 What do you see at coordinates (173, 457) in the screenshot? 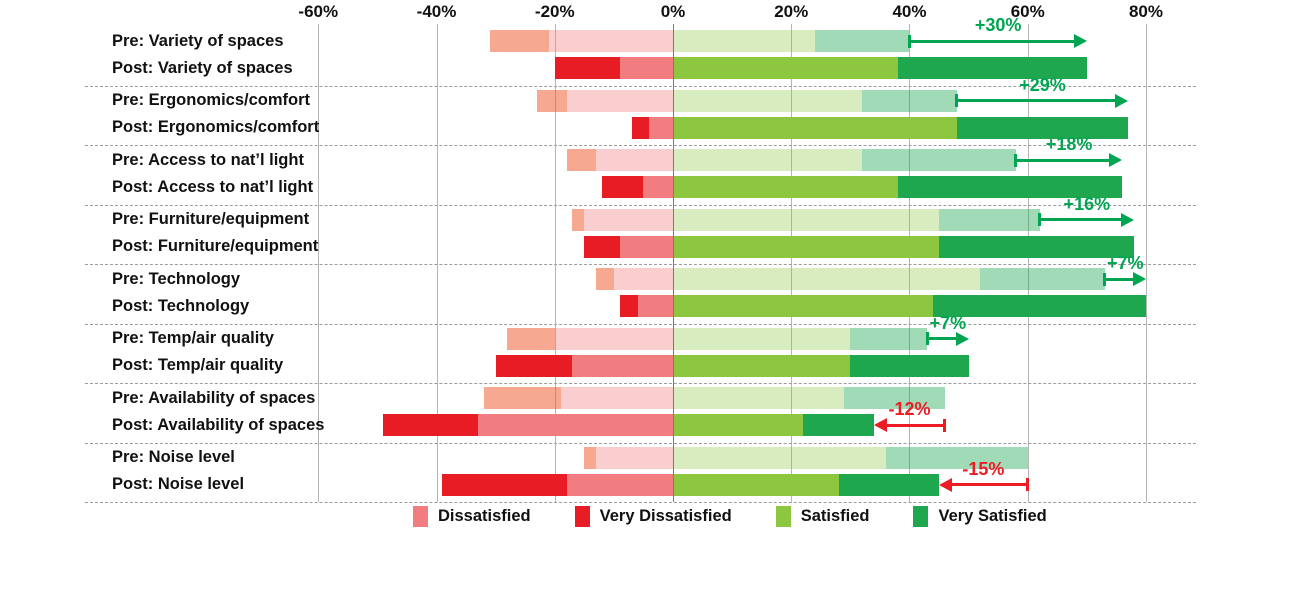
I see `row-label-pre: Pre: Noise level` at bounding box center [173, 457].